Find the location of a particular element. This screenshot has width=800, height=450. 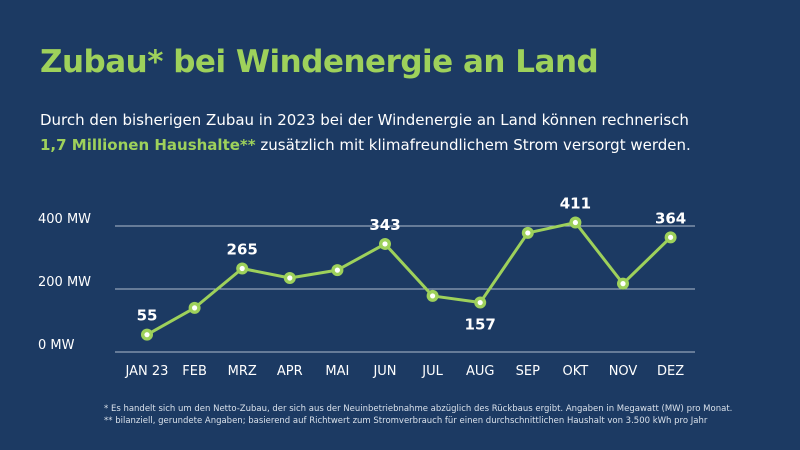

x-tick-label: APR is located at coordinates (290, 371).